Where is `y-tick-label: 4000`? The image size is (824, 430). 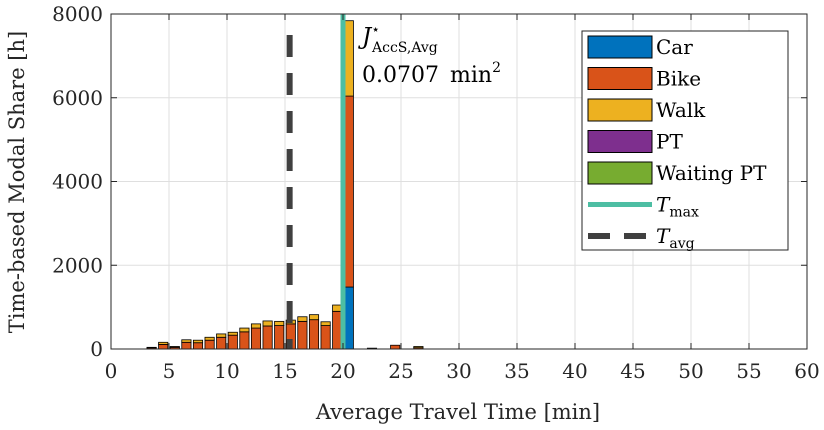 y-tick-label: 4000 is located at coordinates (77, 182).